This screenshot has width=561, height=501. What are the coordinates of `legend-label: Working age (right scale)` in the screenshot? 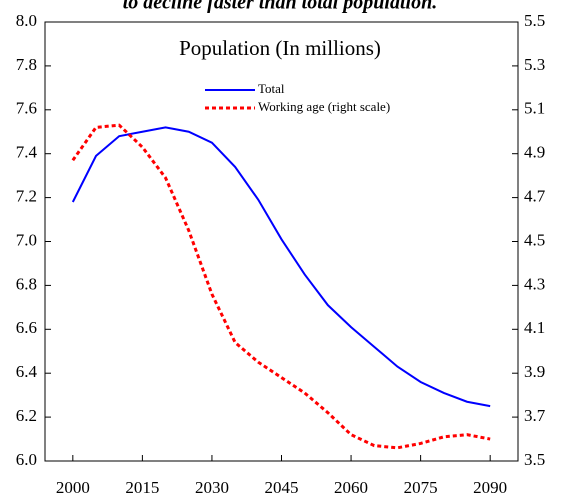 It's located at (324, 106).